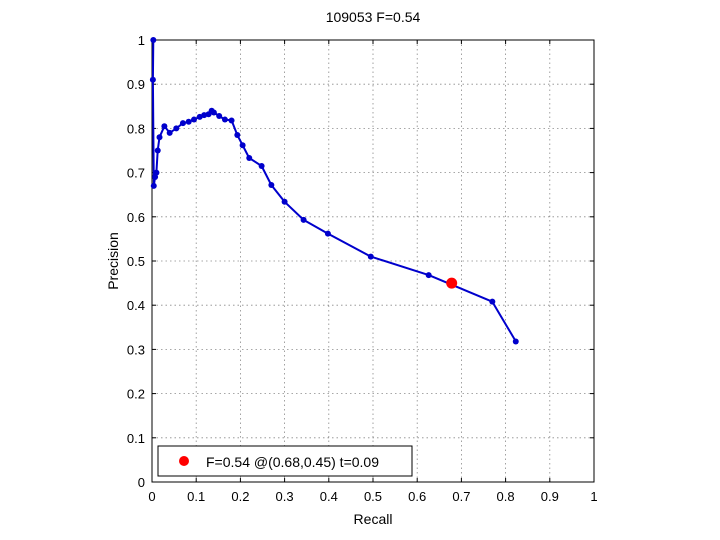  What do you see at coordinates (141, 482) in the screenshot?
I see `y-tick-label: 0` at bounding box center [141, 482].